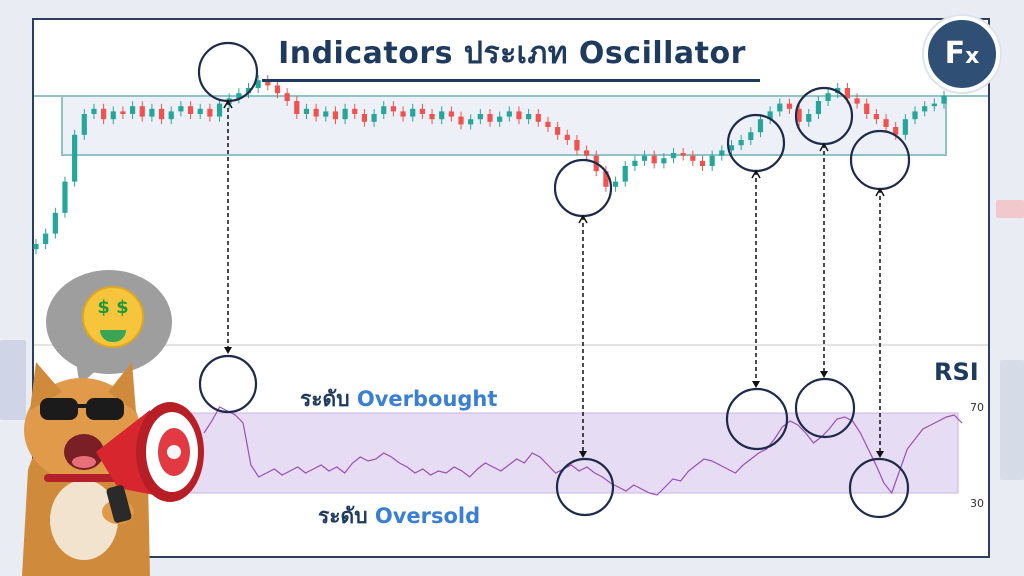  I want to click on rsi-lower-level: 30, so click(977, 503).